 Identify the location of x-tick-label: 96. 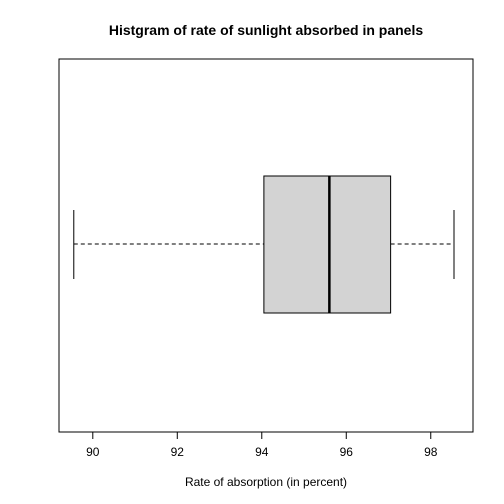
(347, 452).